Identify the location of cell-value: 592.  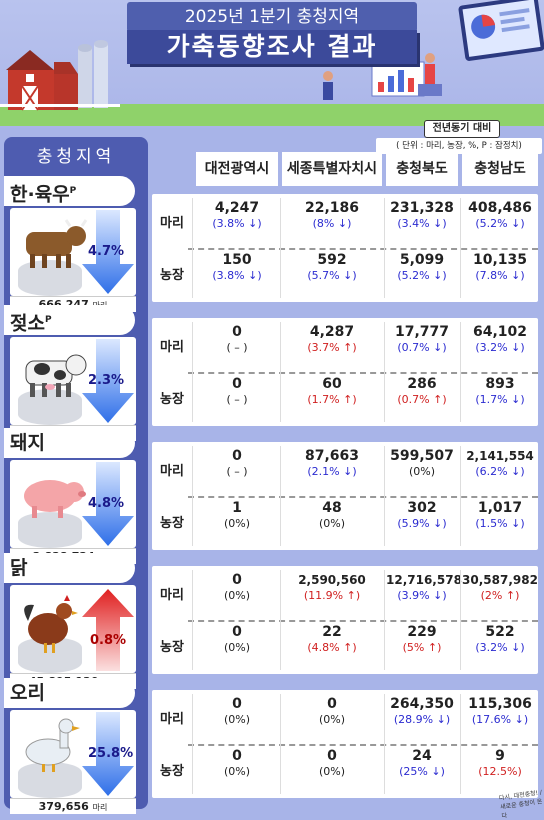
(332, 260).